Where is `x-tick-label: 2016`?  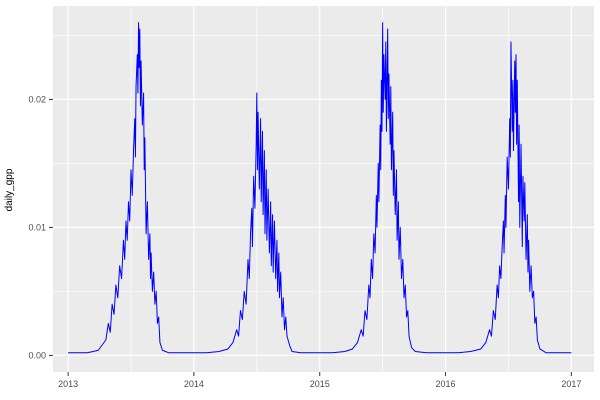
x-tick-label: 2016 is located at coordinates (446, 384).